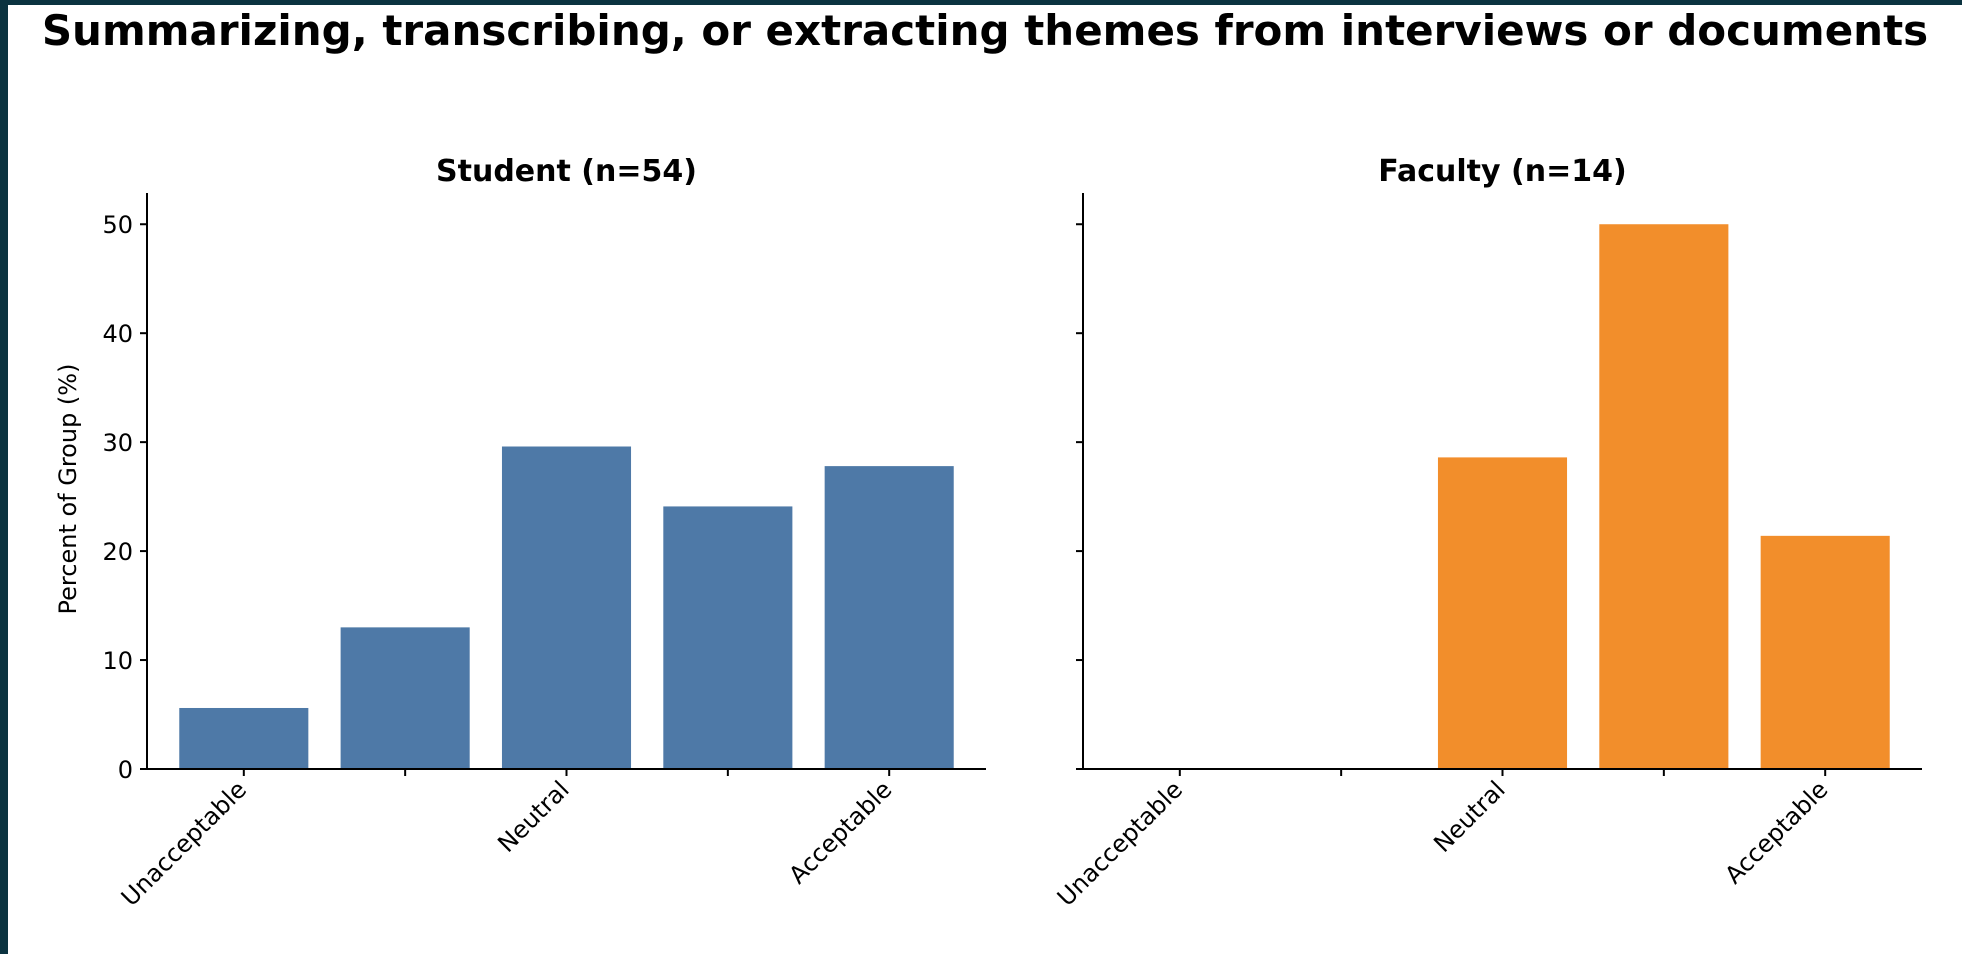 This screenshot has width=1962, height=954. What do you see at coordinates (1502, 171) in the screenshot?
I see `panel-title-faculty: Faculty (n=14)` at bounding box center [1502, 171].